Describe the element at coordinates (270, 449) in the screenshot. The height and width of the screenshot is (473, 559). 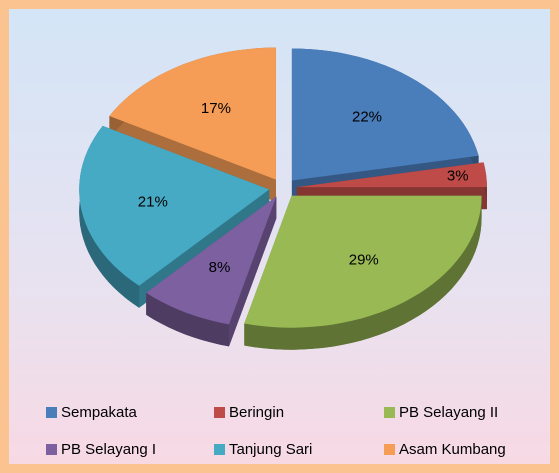
I see `legend-label: Tanjung Sari` at that location.